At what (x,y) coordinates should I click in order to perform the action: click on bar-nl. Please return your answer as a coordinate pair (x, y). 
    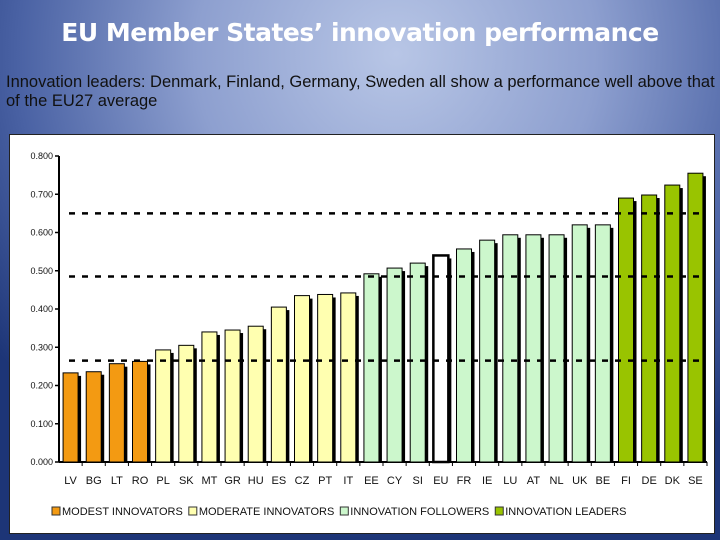
    Looking at the image, I should click on (556, 348).